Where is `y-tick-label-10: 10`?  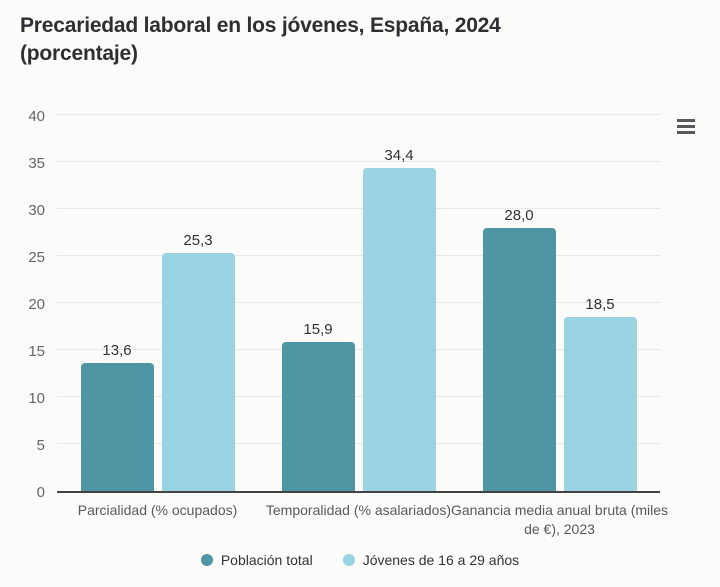 y-tick-label-10: 10 is located at coordinates (36, 398).